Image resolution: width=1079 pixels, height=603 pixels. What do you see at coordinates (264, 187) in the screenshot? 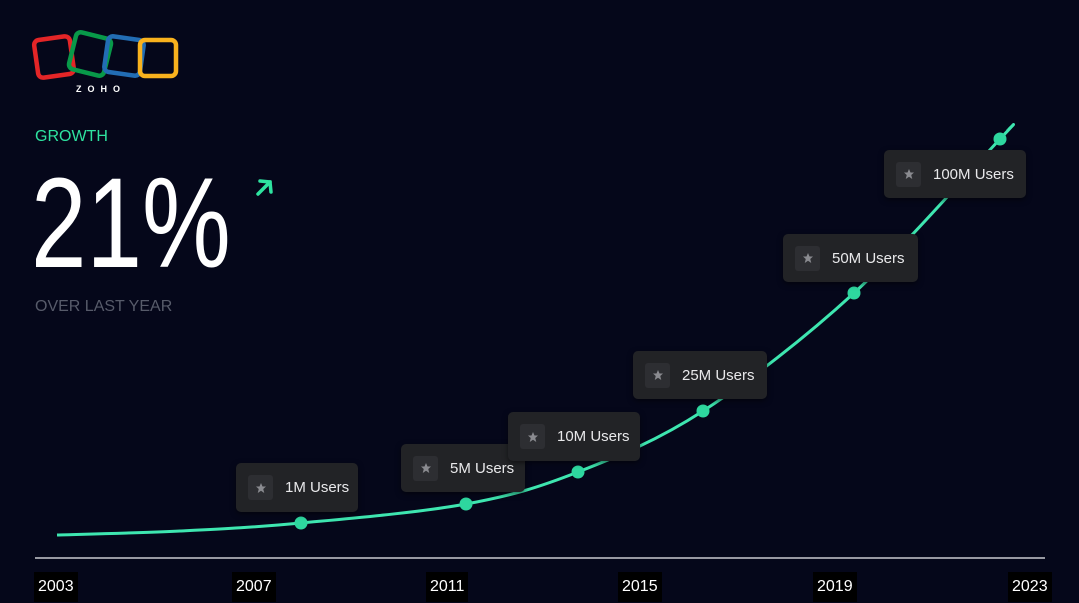
I see `up-arrow` at bounding box center [264, 187].